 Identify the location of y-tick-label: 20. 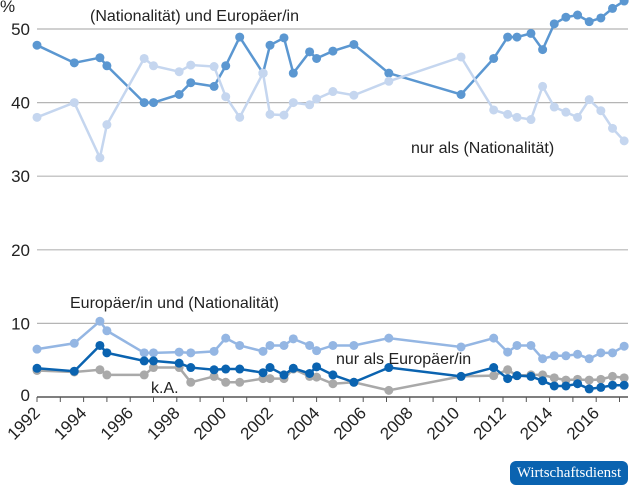
(20, 250).